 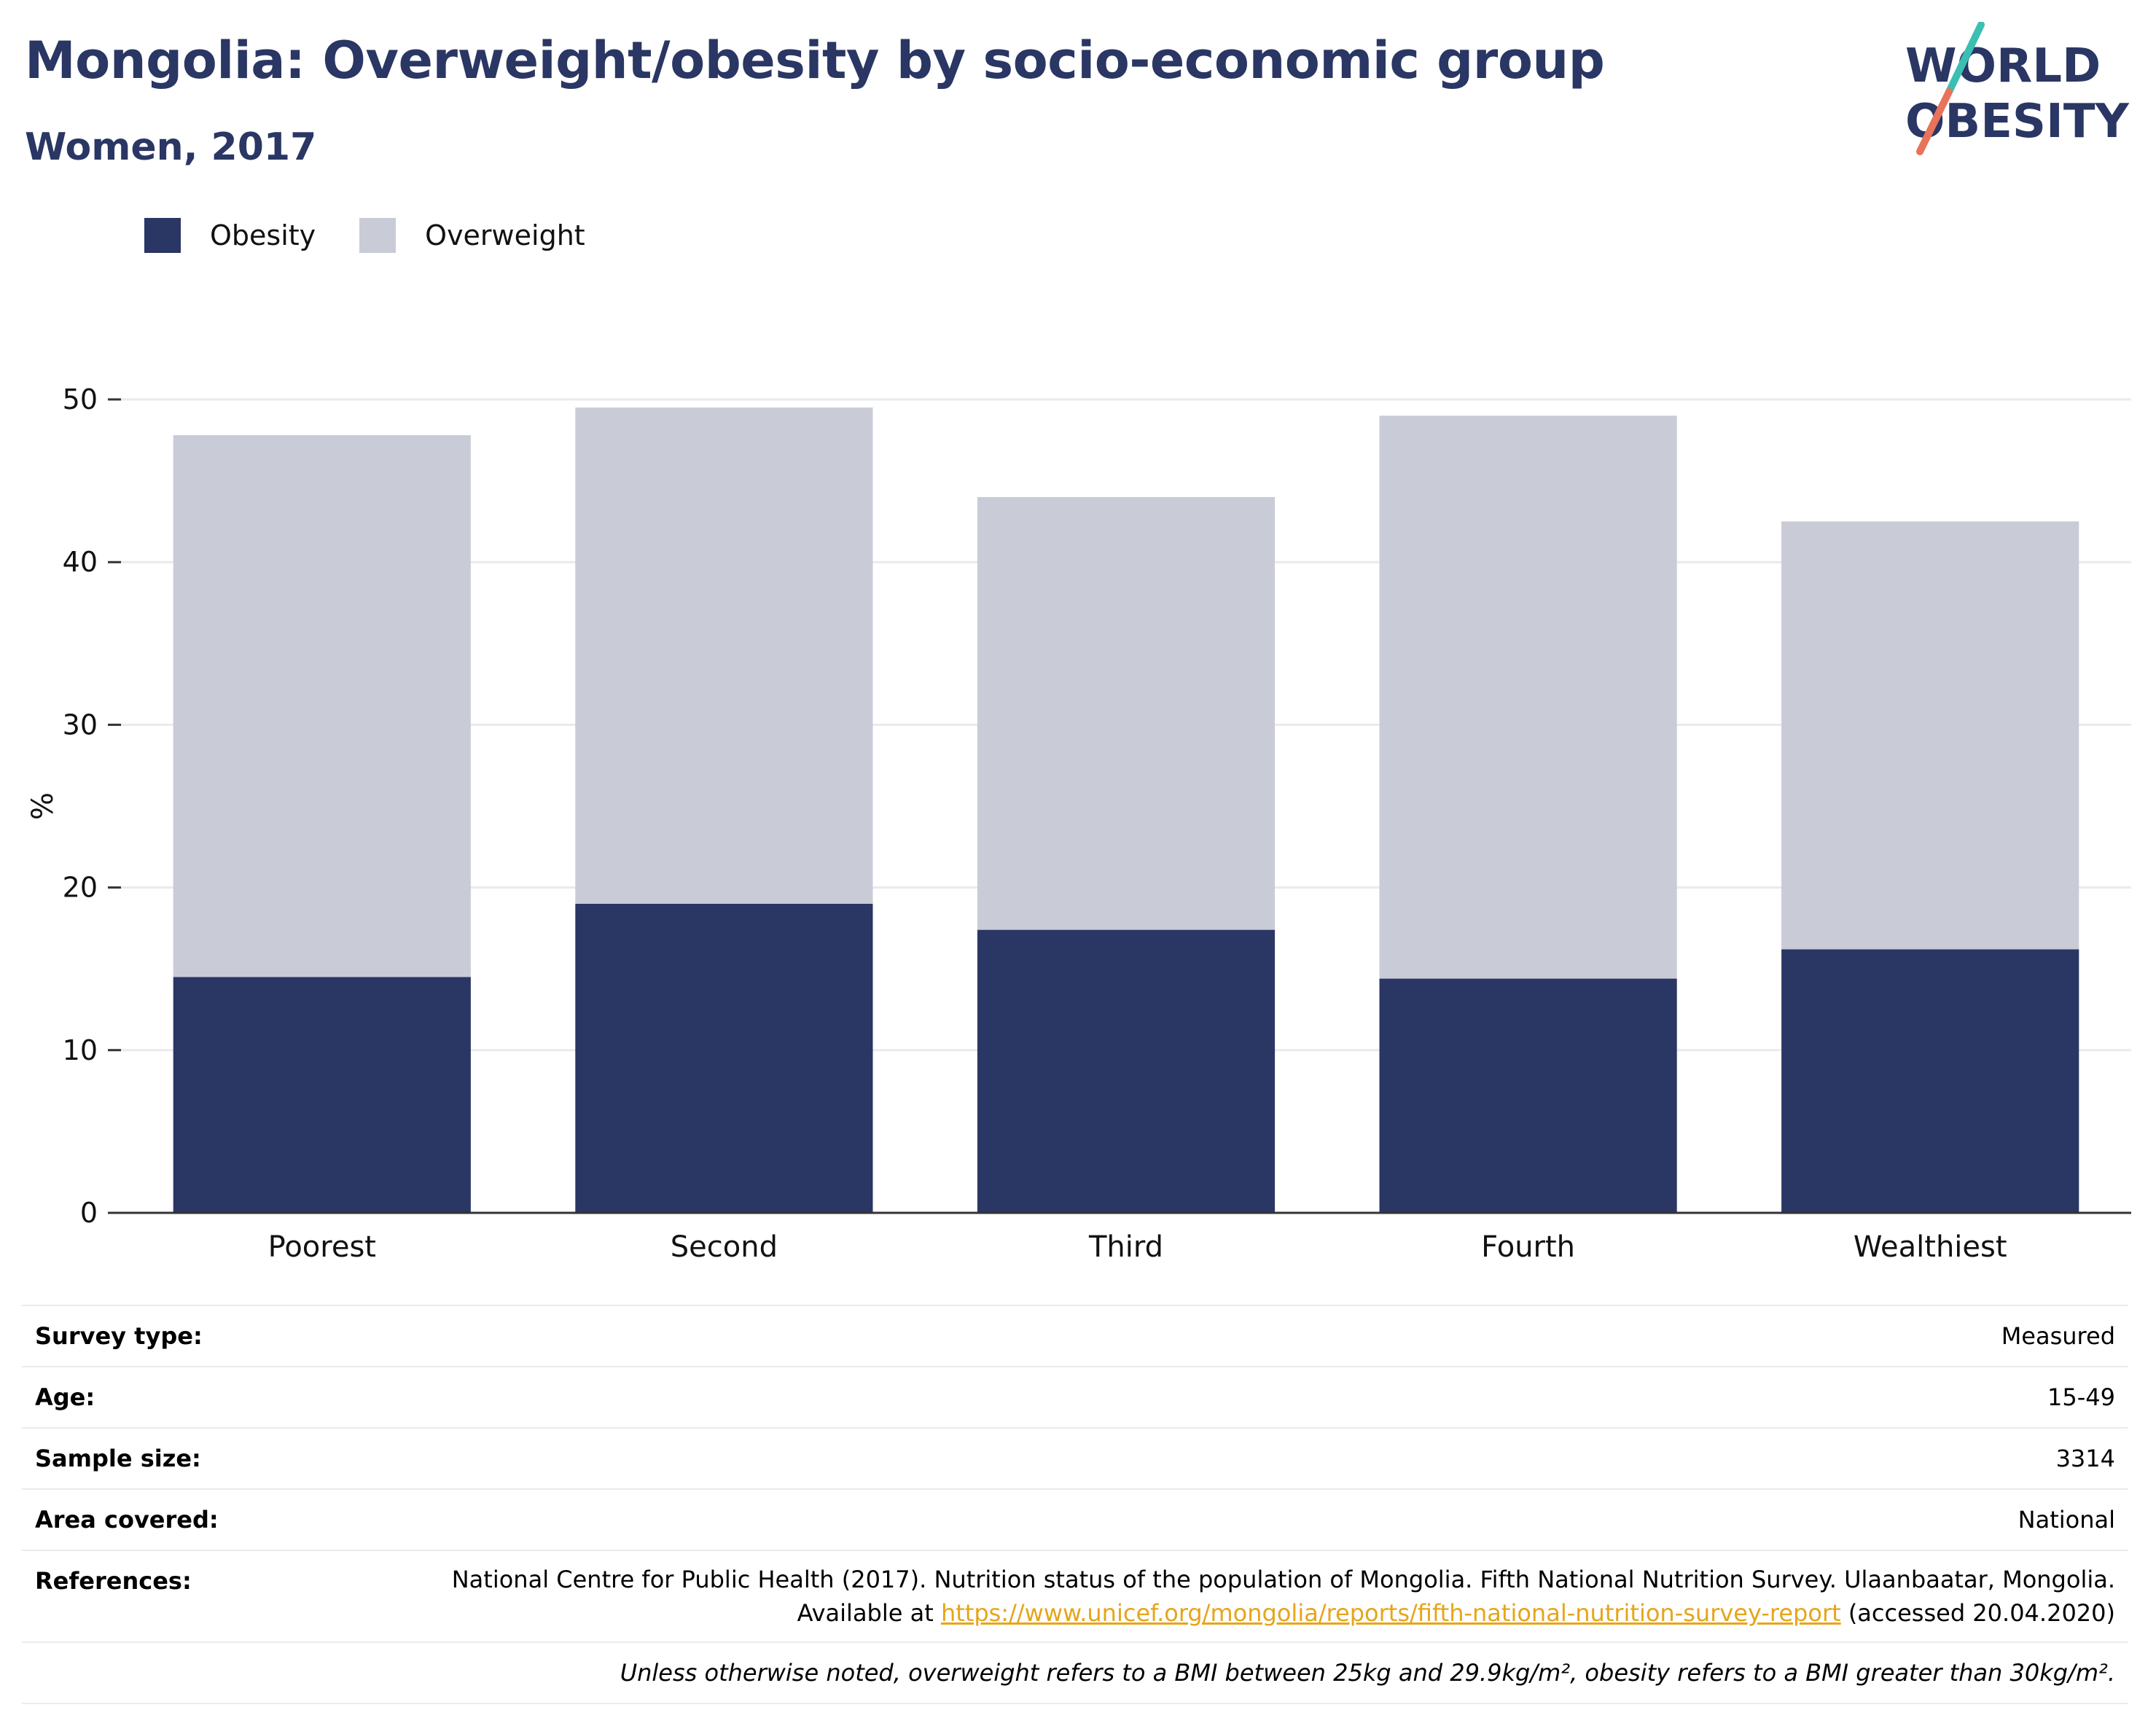 What do you see at coordinates (80, 562) in the screenshot?
I see `y-tick-label: 40` at bounding box center [80, 562].